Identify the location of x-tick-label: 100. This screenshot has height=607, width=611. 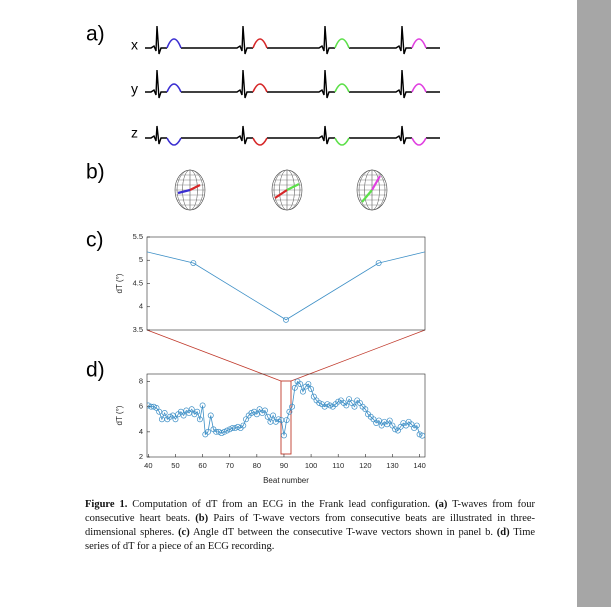
(311, 465).